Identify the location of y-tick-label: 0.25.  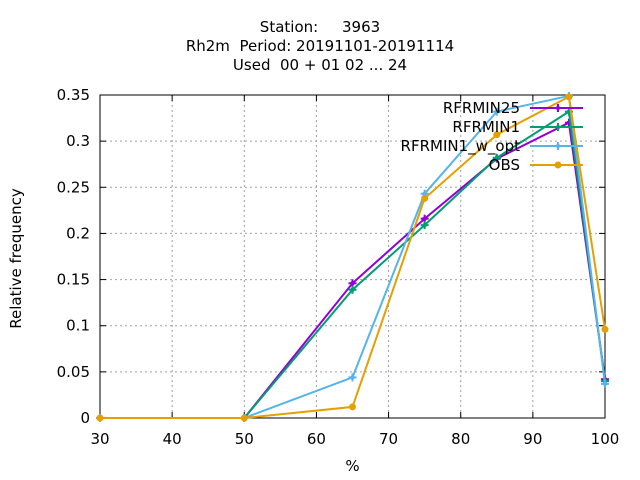
(73, 187).